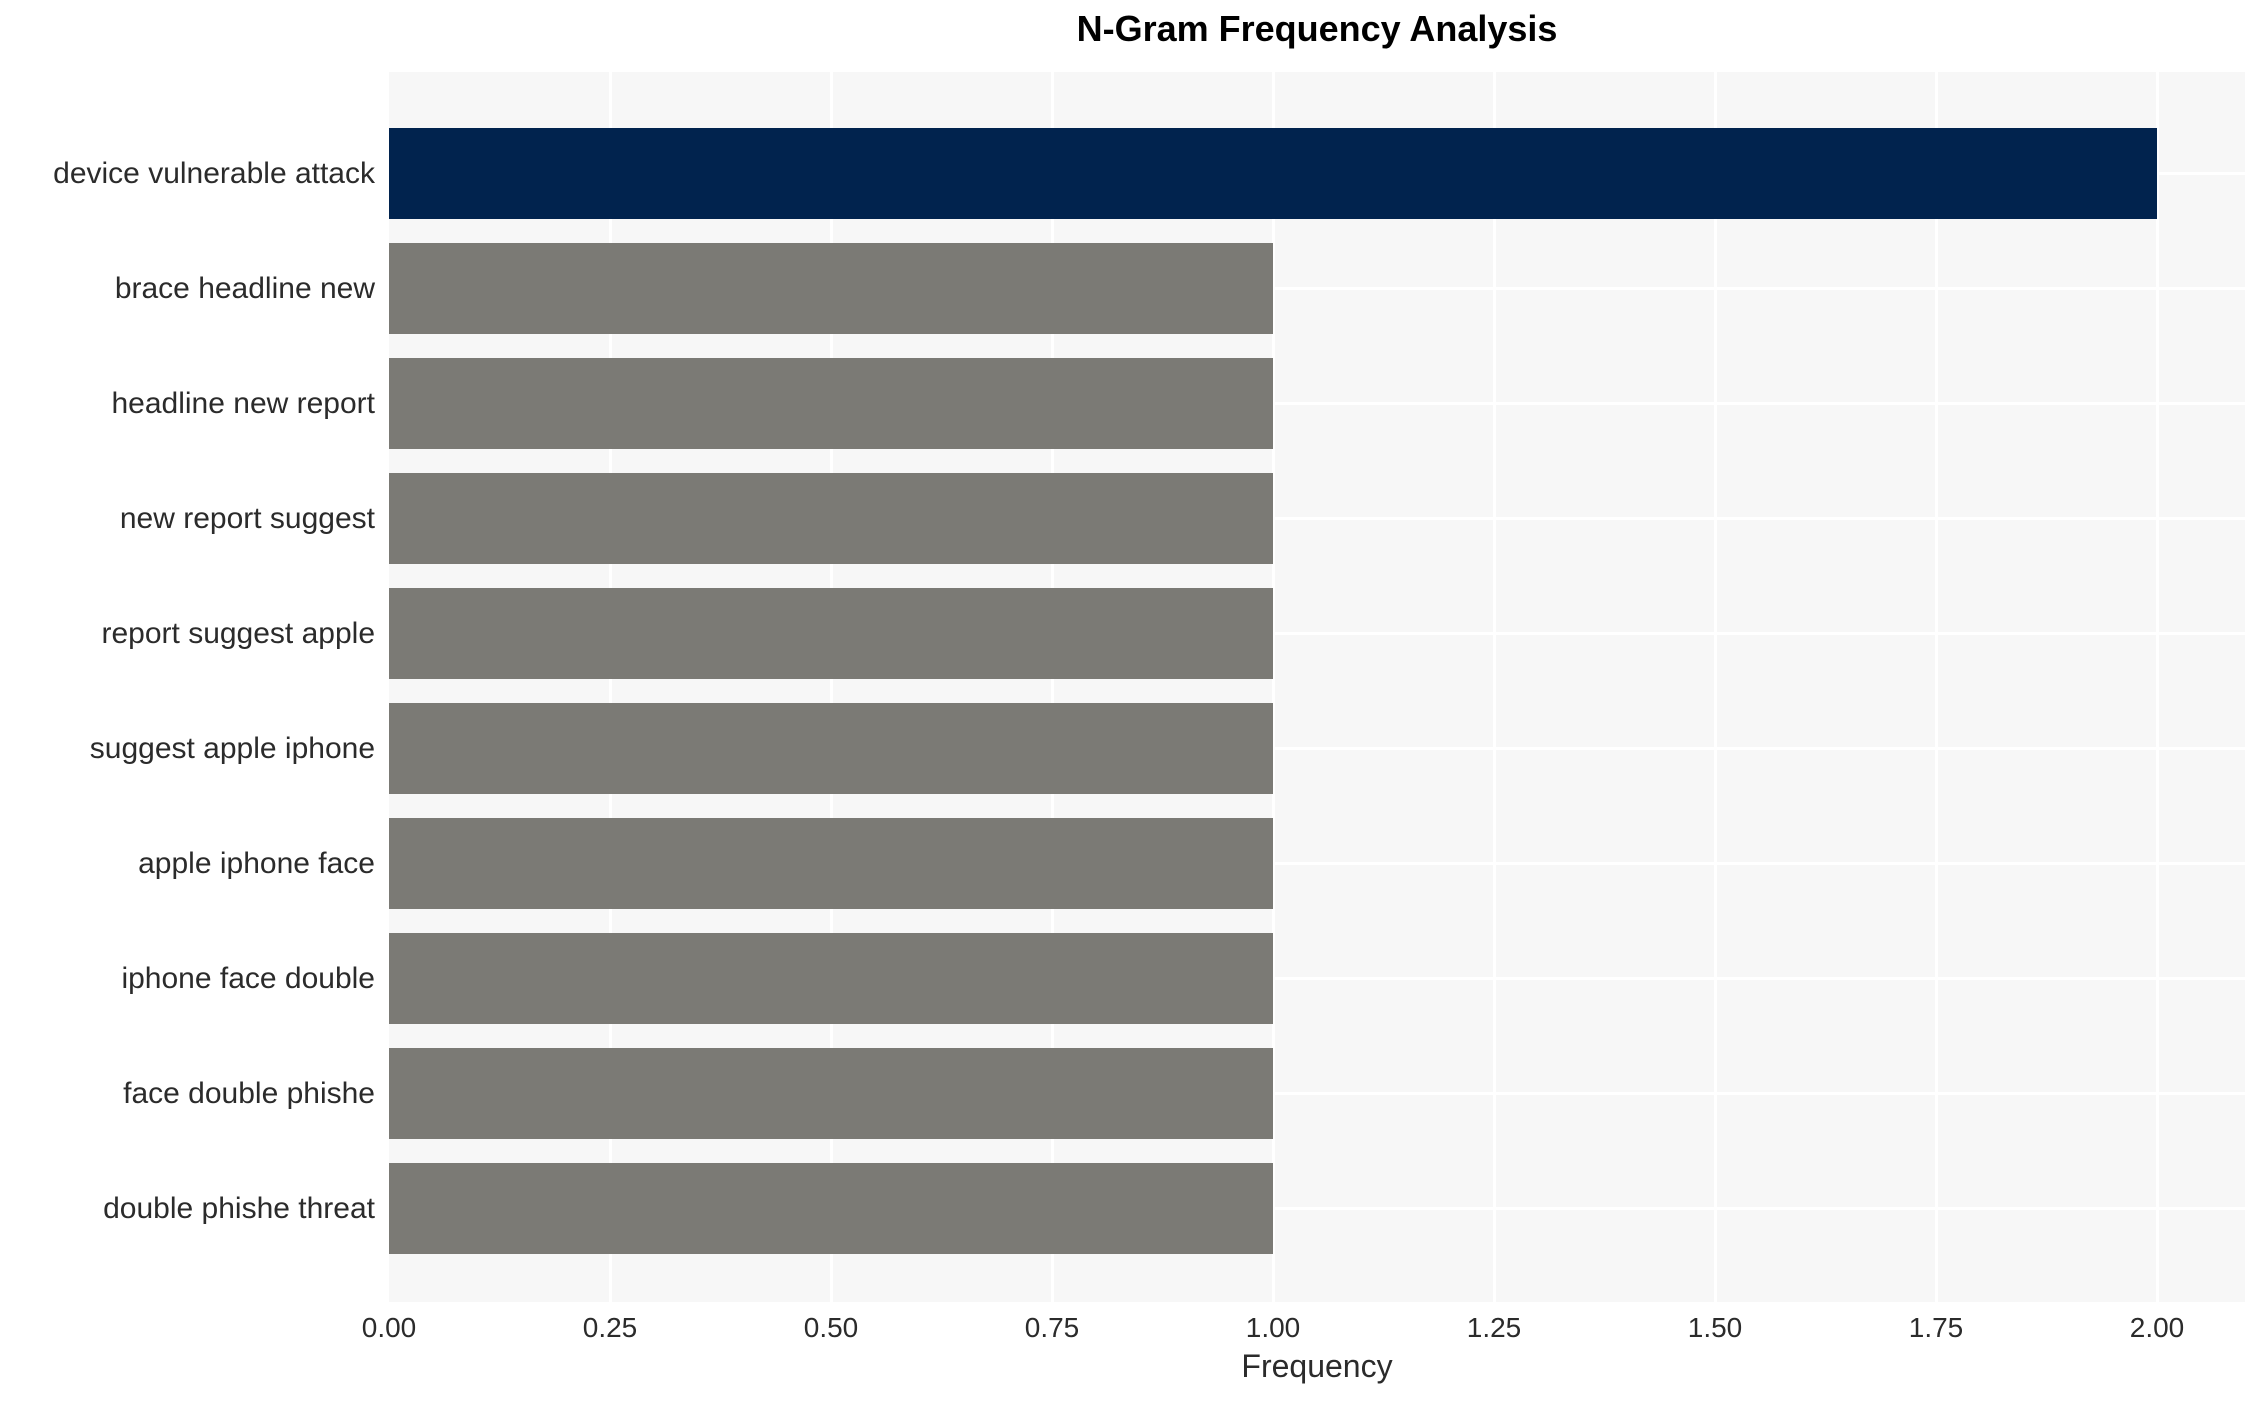 The width and height of the screenshot is (2267, 1402). Describe the element at coordinates (256, 863) in the screenshot. I see `y-tick-label: apple iphone face` at that location.